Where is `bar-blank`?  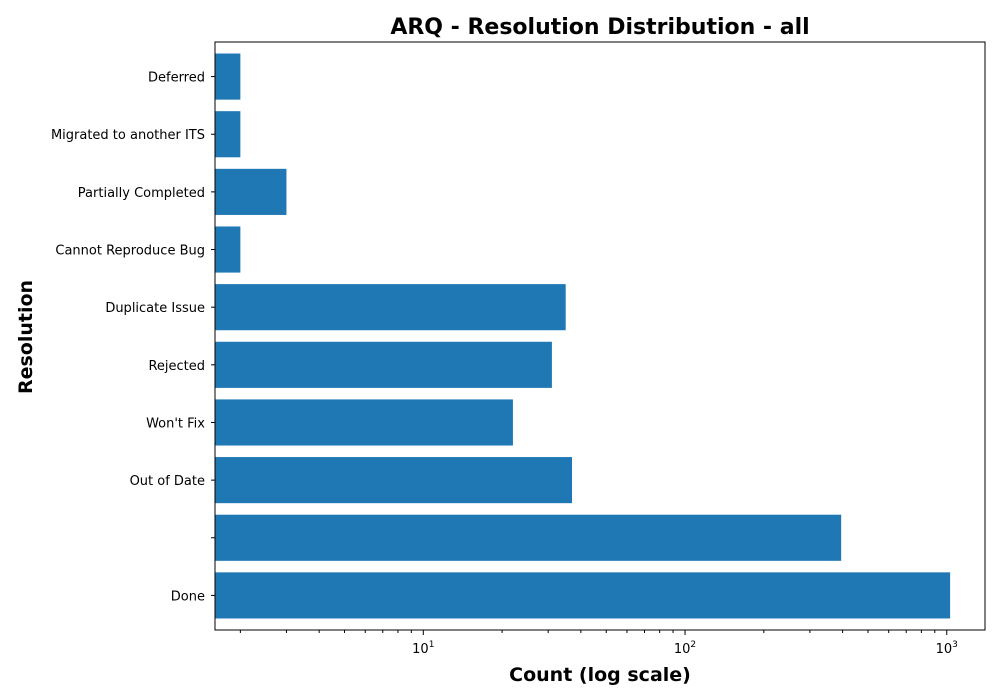
bar-blank is located at coordinates (528, 537).